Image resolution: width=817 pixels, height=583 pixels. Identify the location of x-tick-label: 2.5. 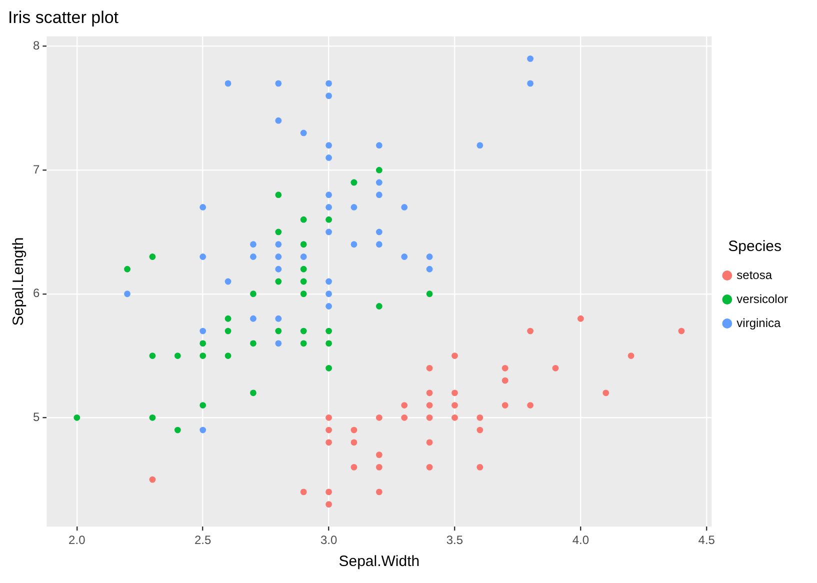
(203, 540).